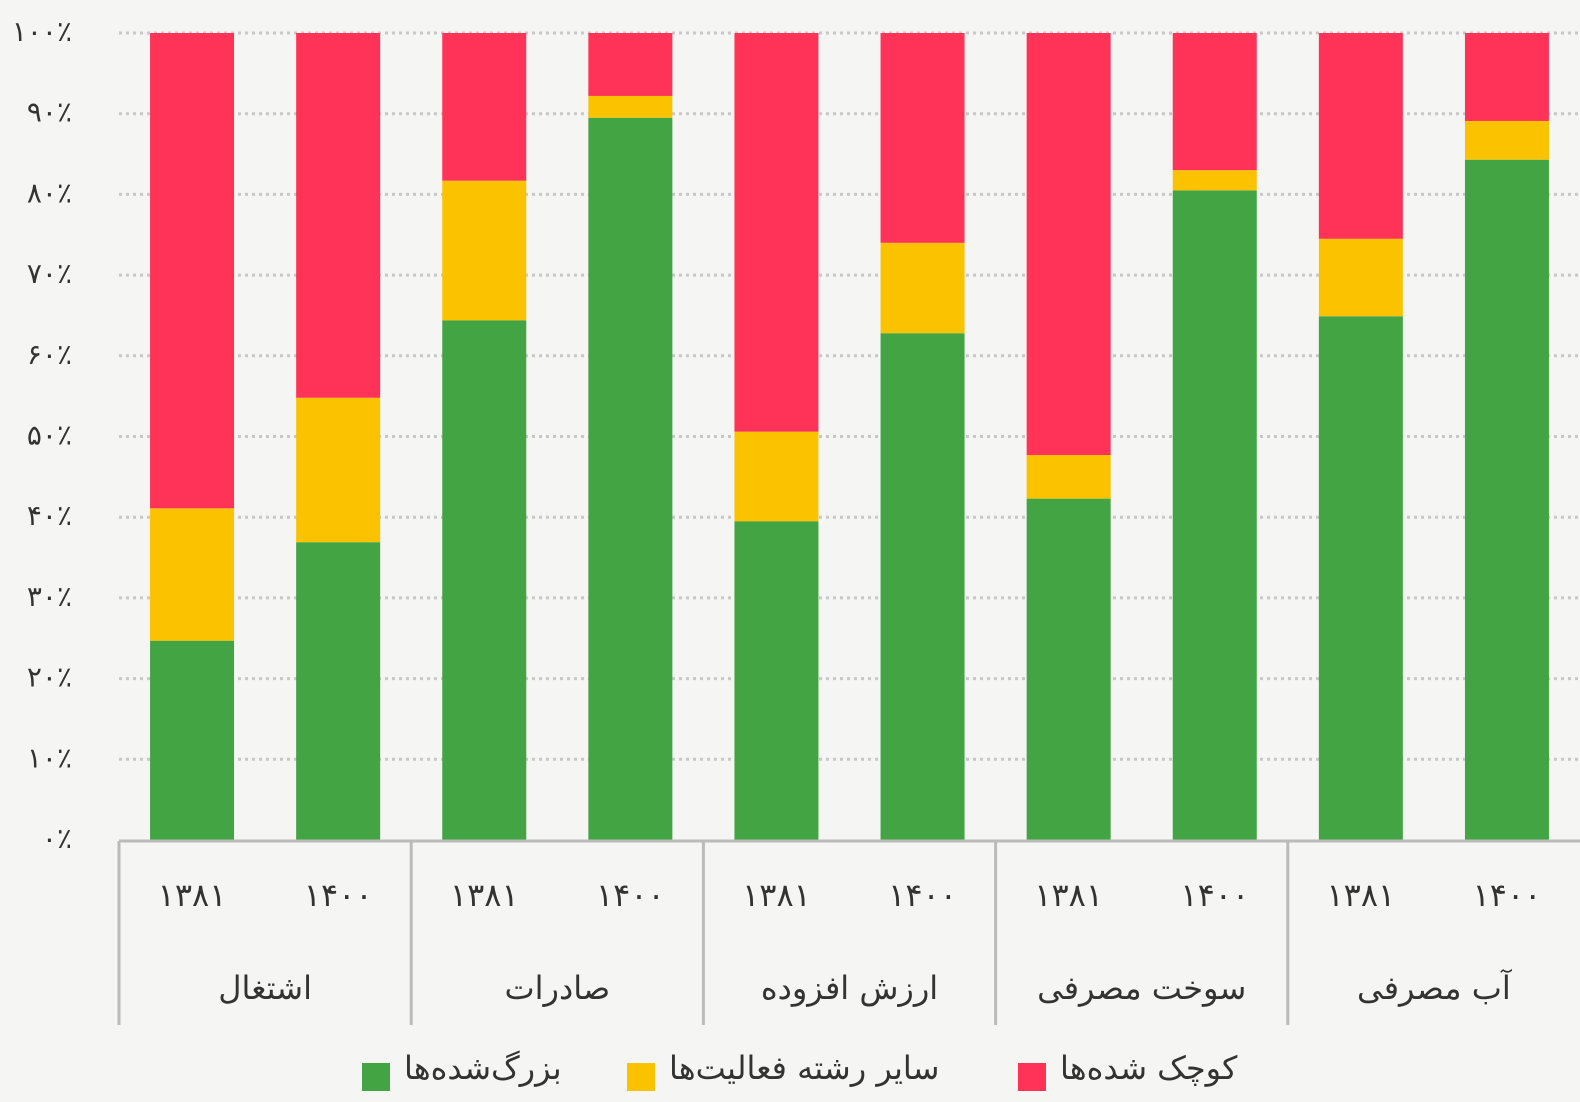  Describe the element at coordinates (49, 112) in the screenshot. I see `y-tick-label: ۹۰٪` at that location.